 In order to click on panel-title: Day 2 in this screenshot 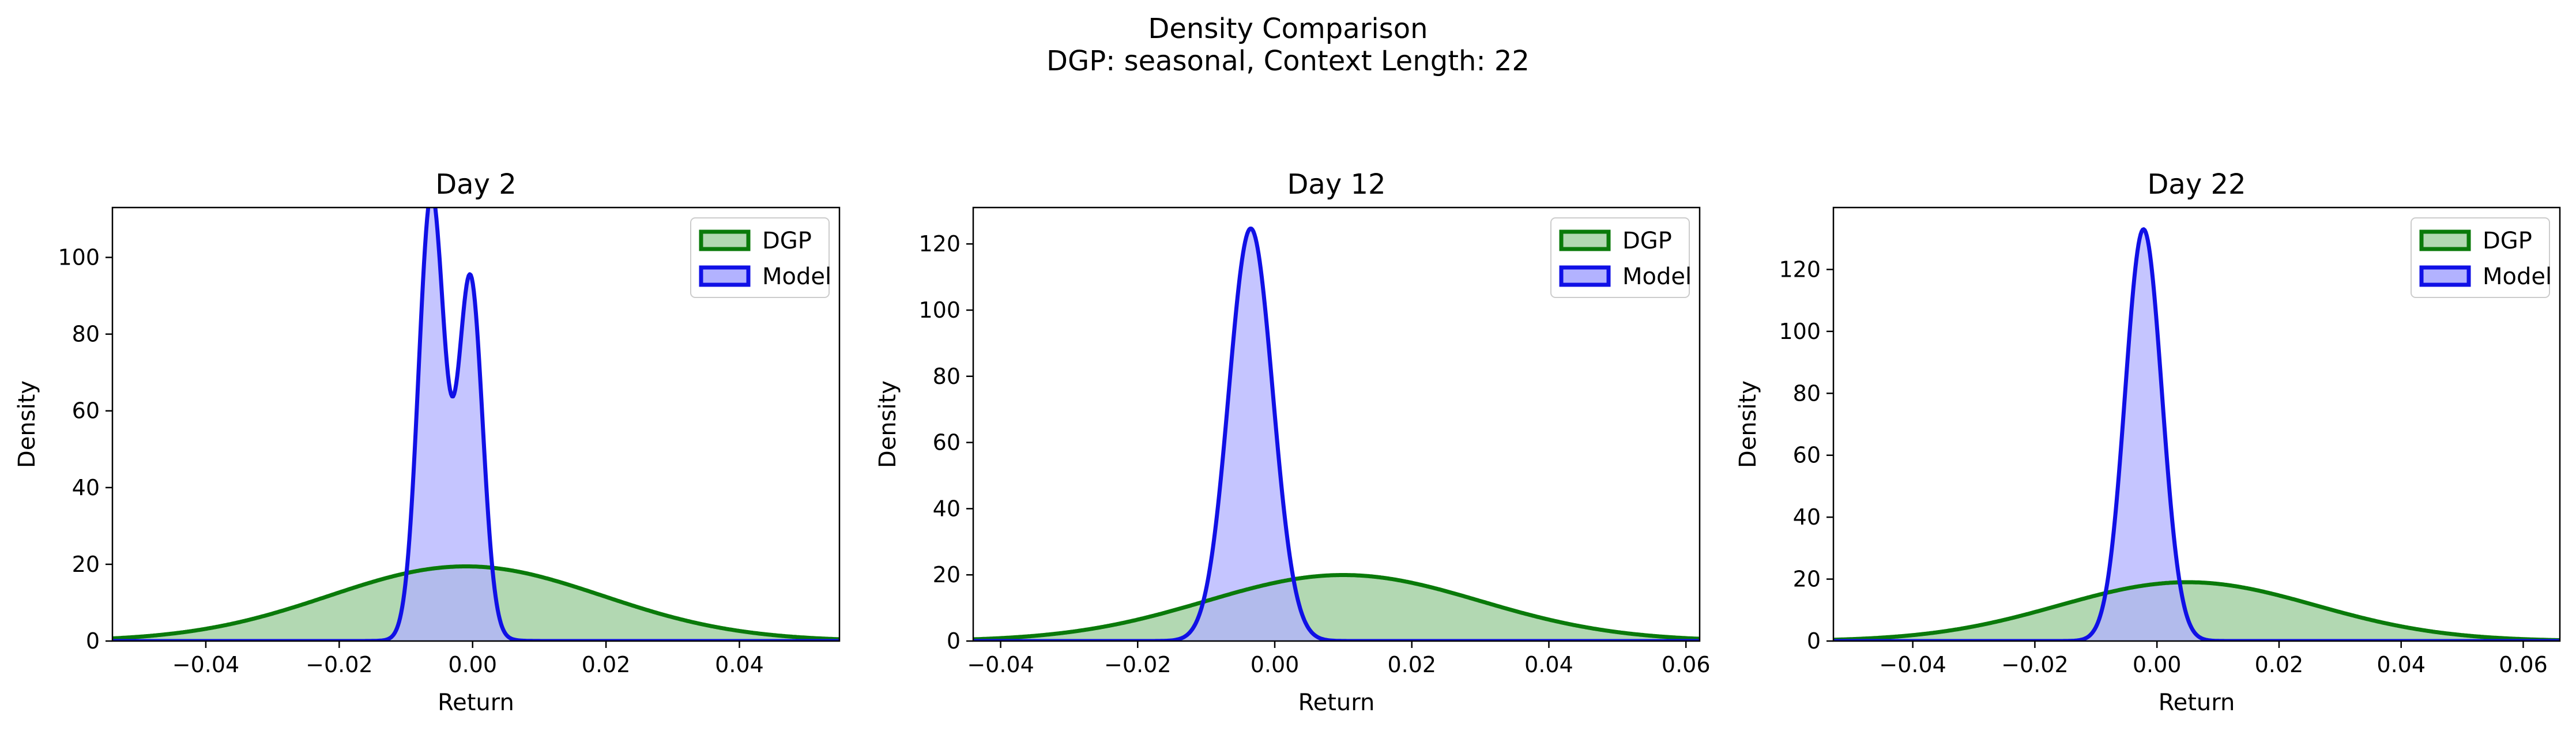, I will do `click(476, 184)`.